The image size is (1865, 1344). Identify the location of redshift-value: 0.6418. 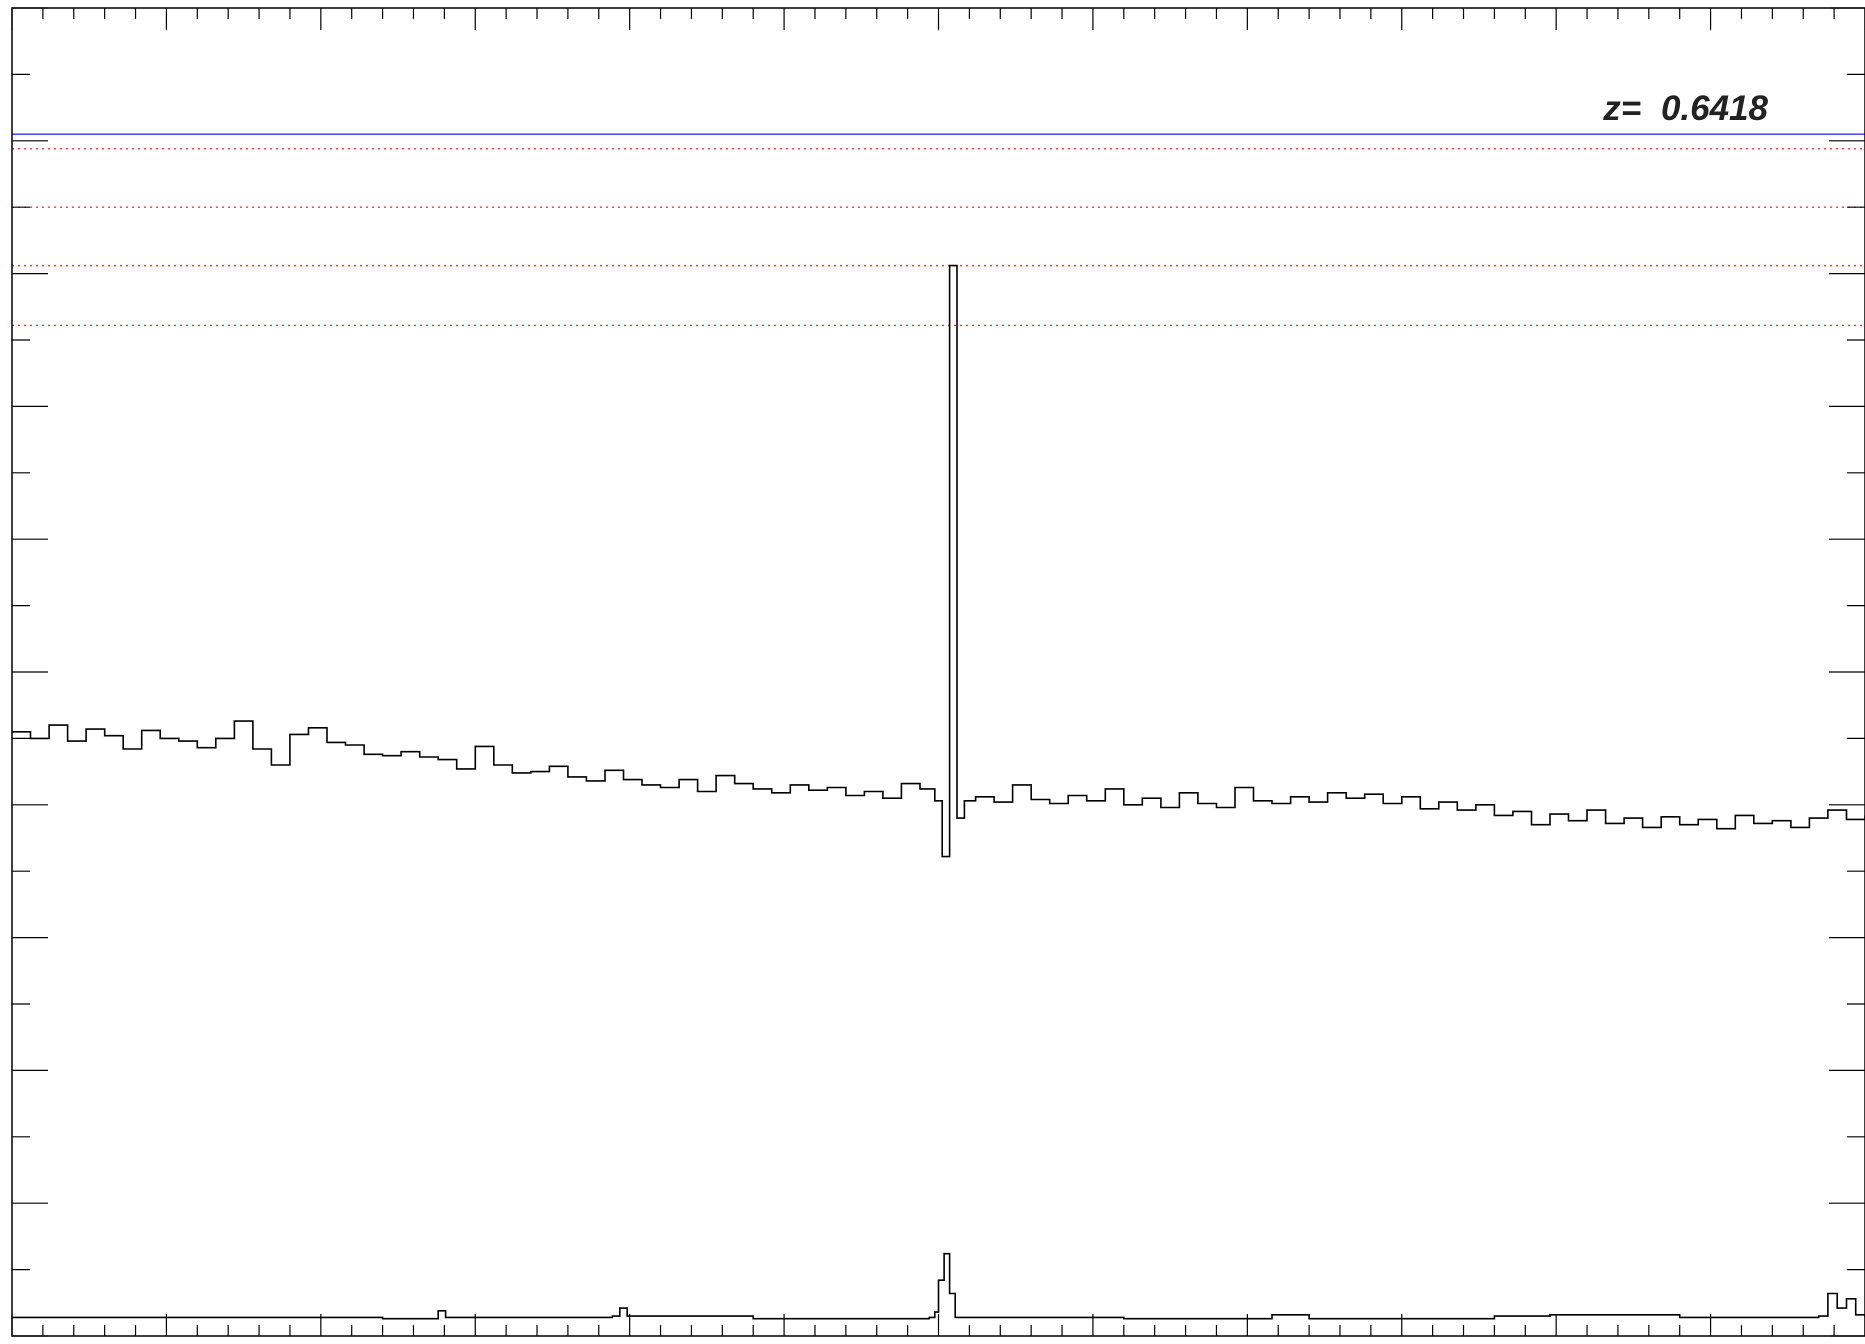
(1715, 108).